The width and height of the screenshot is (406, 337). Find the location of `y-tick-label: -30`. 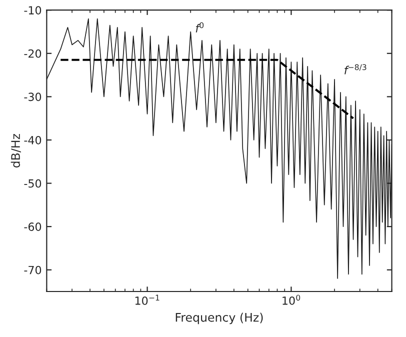

y-tick-label: -30 is located at coordinates (33, 97).